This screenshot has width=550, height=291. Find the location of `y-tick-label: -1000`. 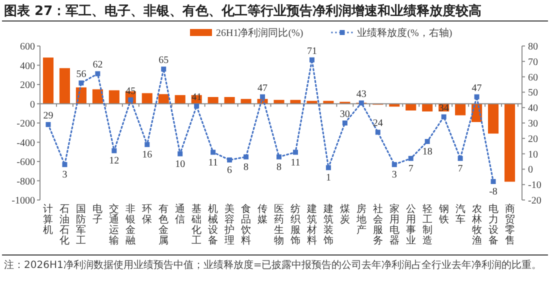

y-tick-label: -1000 is located at coordinates (23, 201).